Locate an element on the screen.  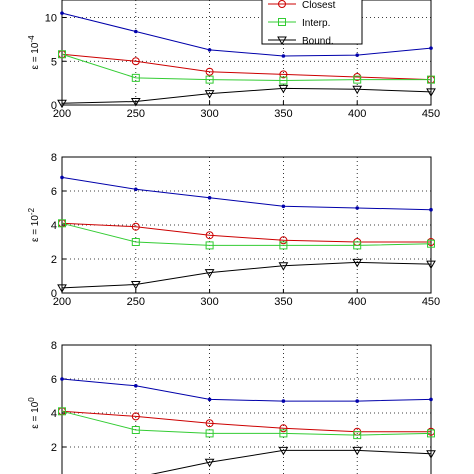
y-axis-label: ε = 10-2 is located at coordinates (34, 224).